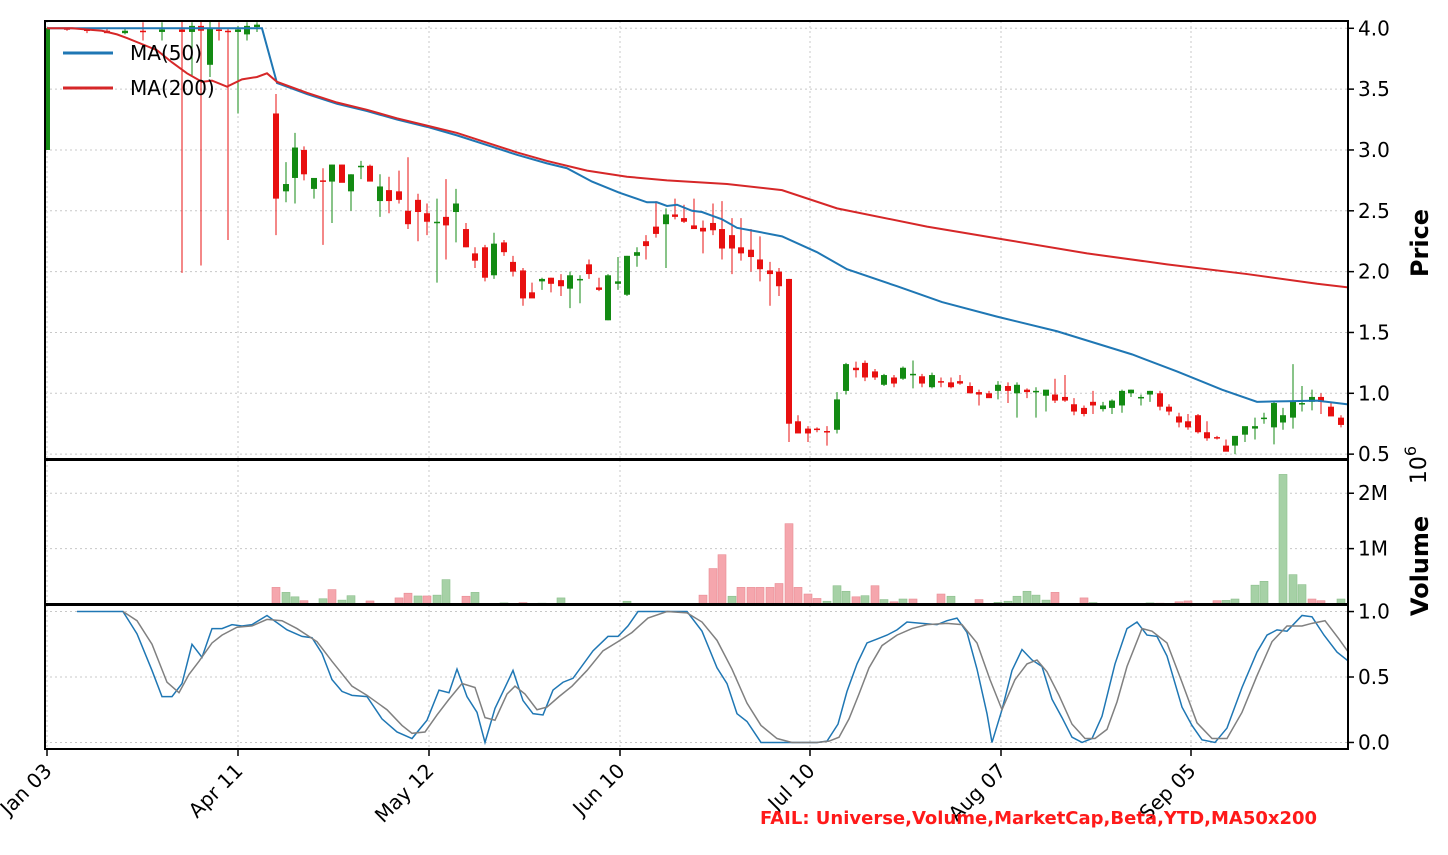  What do you see at coordinates (1416, 465) in the screenshot?
I see `volume-scale-label: 106` at bounding box center [1416, 465].